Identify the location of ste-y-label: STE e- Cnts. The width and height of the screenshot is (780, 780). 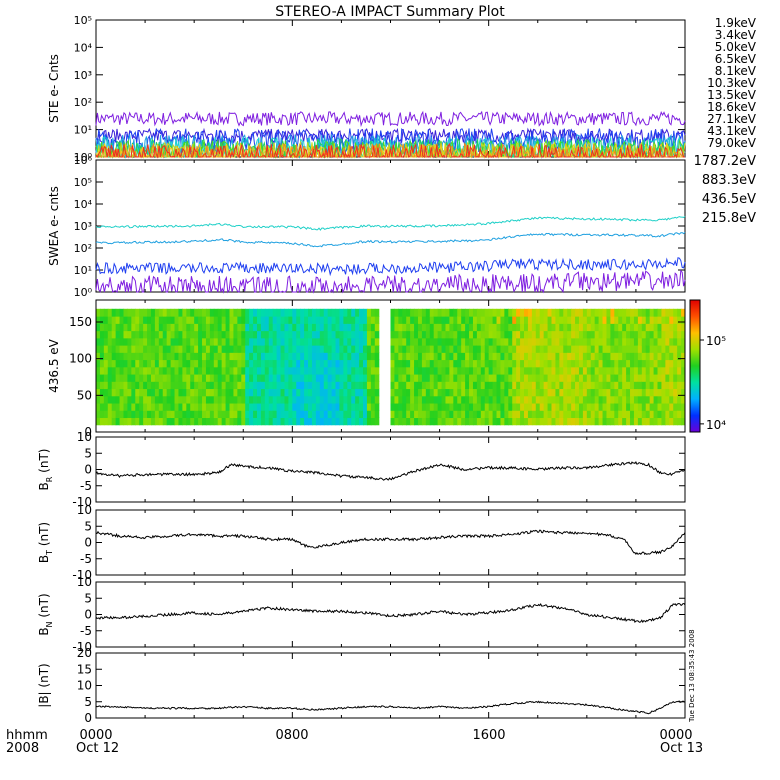
(54, 88).